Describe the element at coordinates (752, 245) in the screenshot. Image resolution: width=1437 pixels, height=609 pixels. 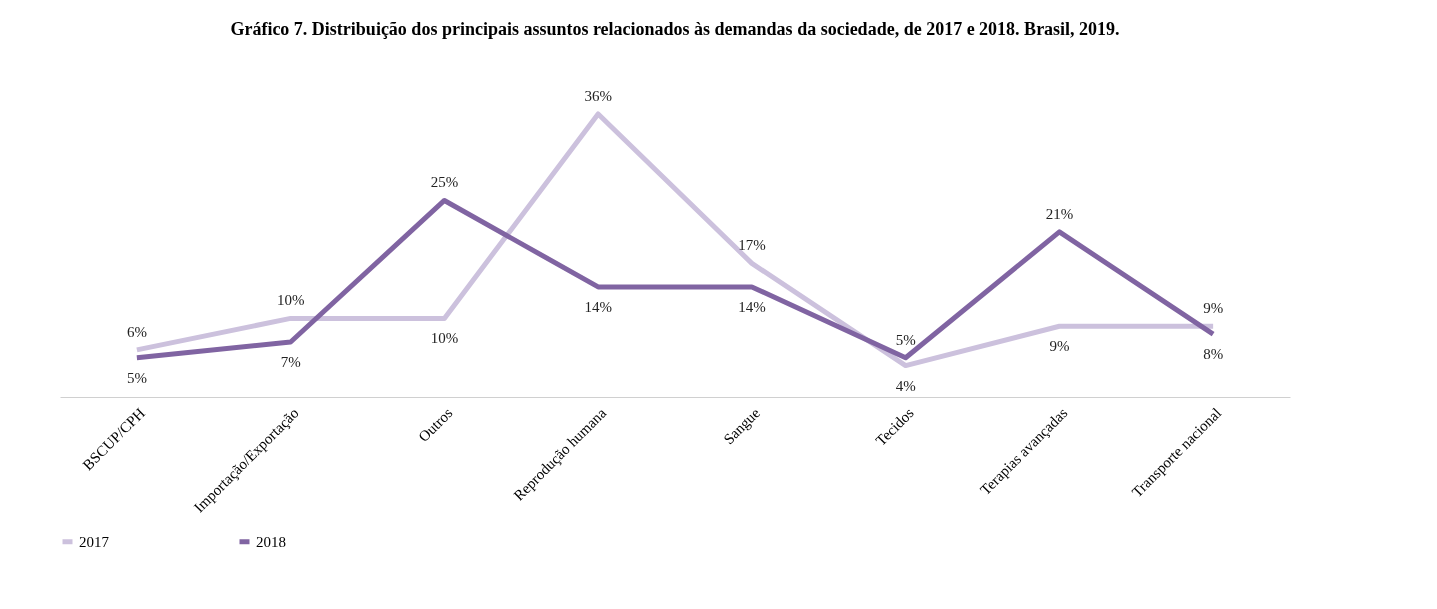
I see `data-label: 17%` at that location.